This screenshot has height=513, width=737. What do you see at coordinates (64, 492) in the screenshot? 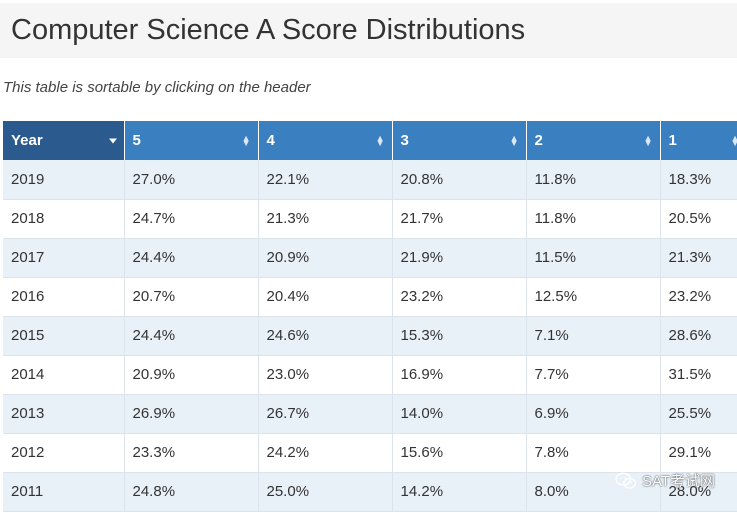
I see `year-cell: 2011` at bounding box center [64, 492].